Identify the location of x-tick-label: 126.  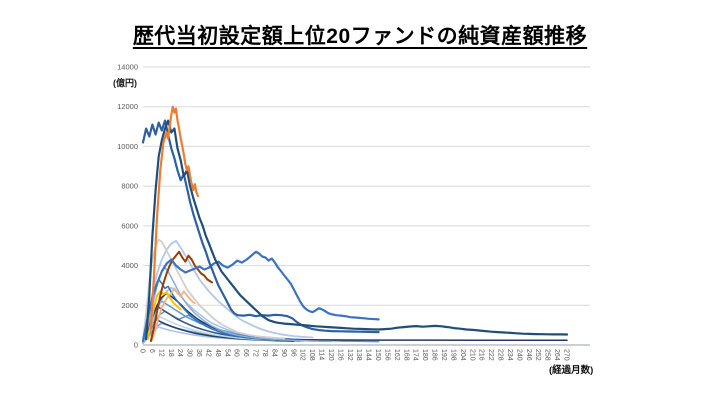
(339, 355).